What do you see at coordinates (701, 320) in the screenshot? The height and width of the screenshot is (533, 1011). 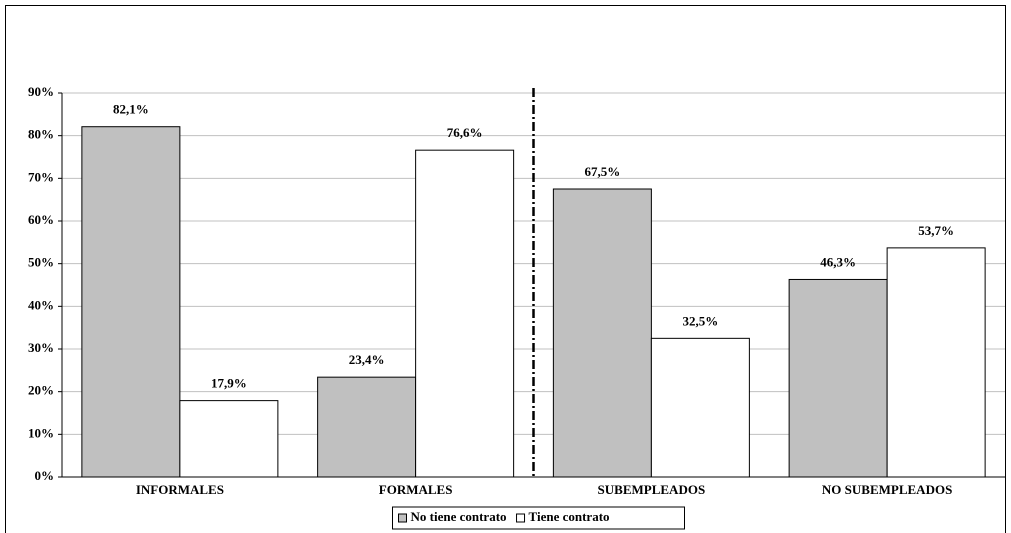 I see `value-label: 32,5%` at bounding box center [701, 320].